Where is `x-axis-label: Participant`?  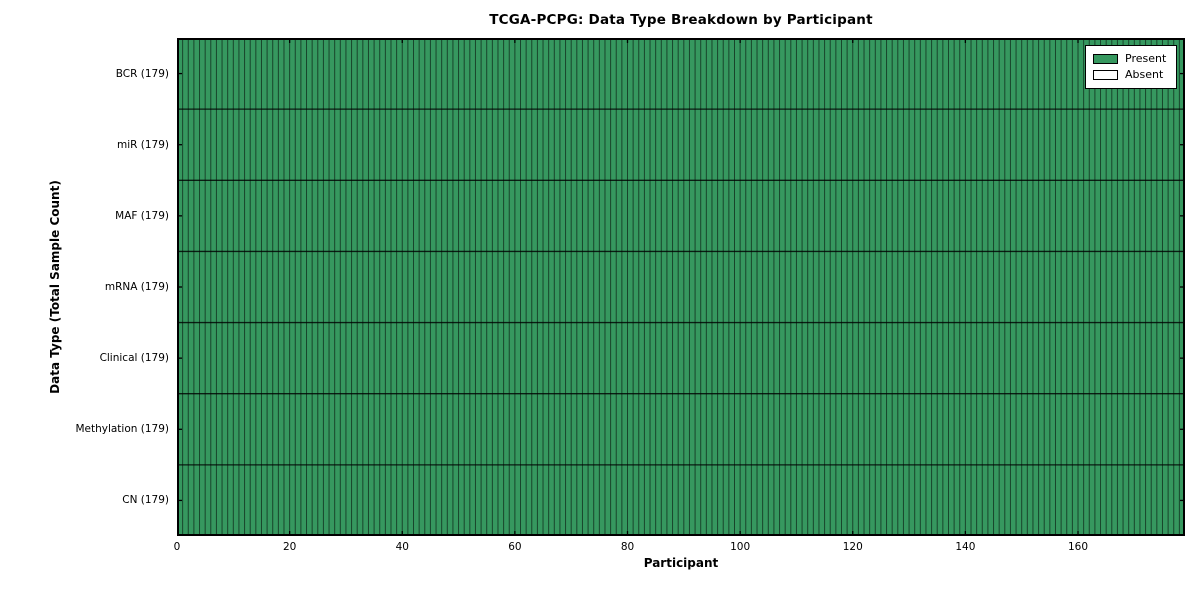
x-axis-label: Participant is located at coordinates (681, 563).